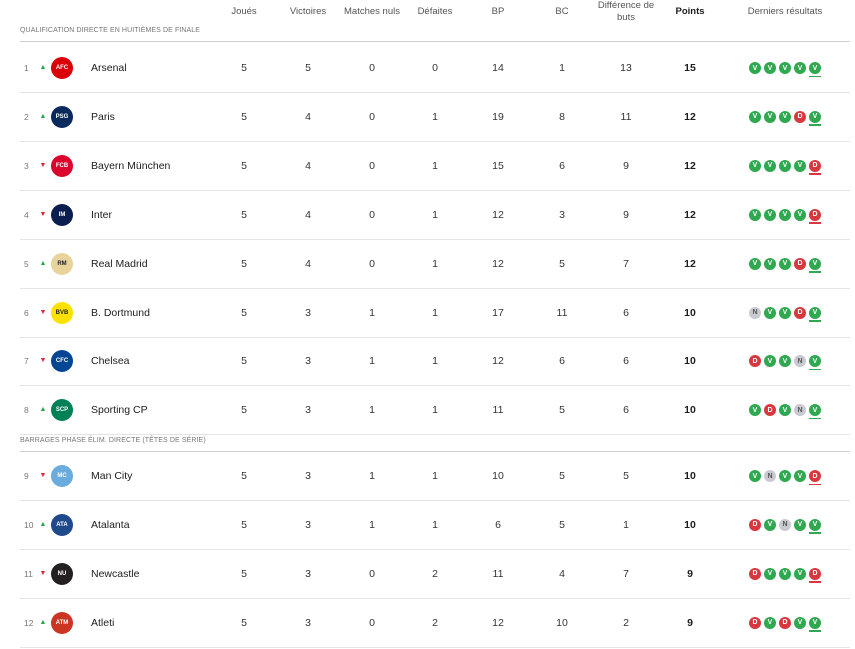 Image resolution: width=855 pixels, height=649 pixels. What do you see at coordinates (372, 410) in the screenshot?
I see `stat-draws: 1` at bounding box center [372, 410].